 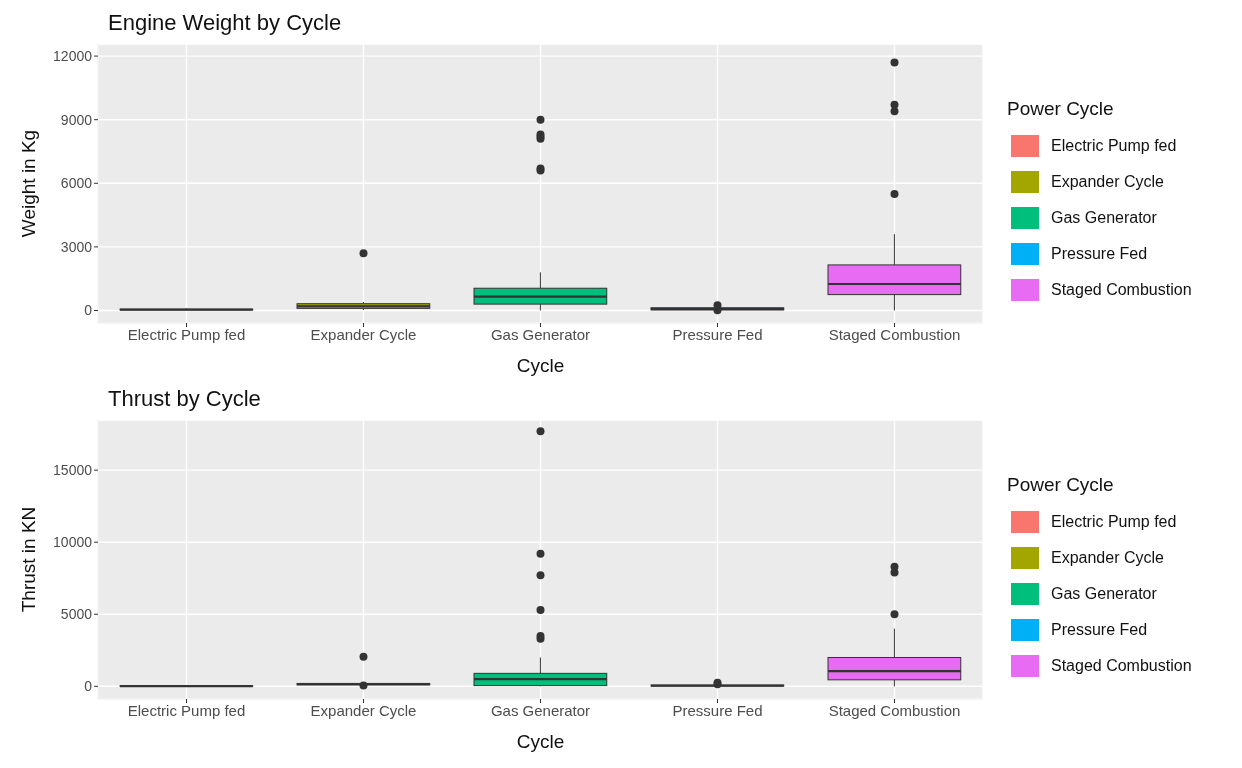 What do you see at coordinates (76, 246) in the screenshot?
I see `y-tick-label: 3000` at bounding box center [76, 246].